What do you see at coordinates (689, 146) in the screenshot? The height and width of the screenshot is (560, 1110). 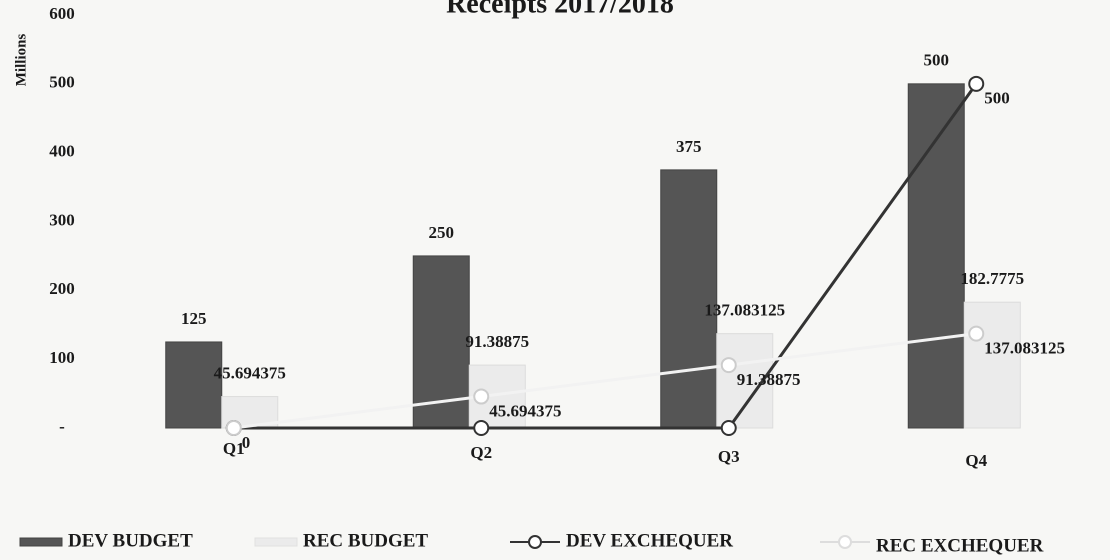 I see `bar-value-label: 375` at bounding box center [689, 146].